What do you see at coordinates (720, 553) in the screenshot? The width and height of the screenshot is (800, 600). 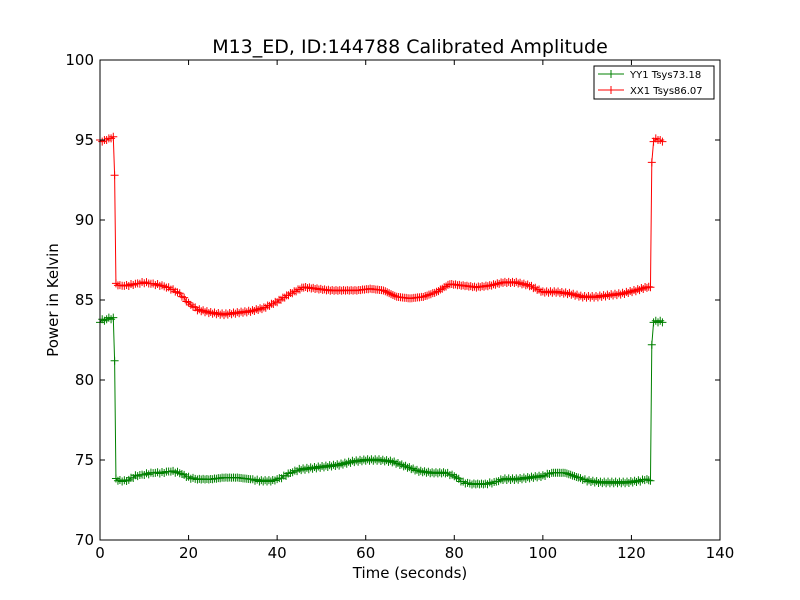 I see `x-tick-label: 140` at bounding box center [720, 553].